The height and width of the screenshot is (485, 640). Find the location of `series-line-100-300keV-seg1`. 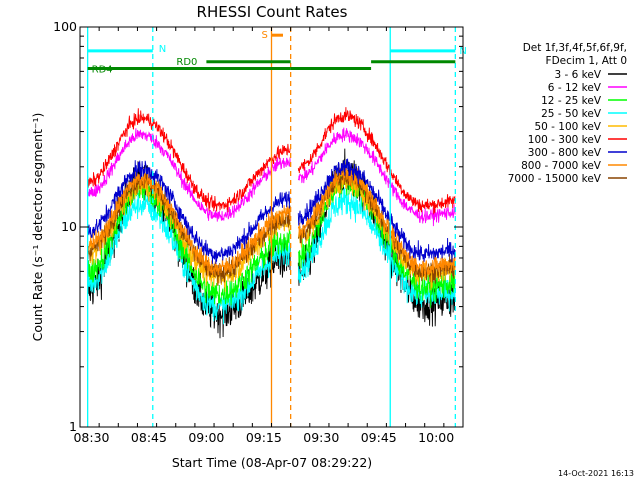

series-line-100-300keV-seg1 is located at coordinates (376, 161).